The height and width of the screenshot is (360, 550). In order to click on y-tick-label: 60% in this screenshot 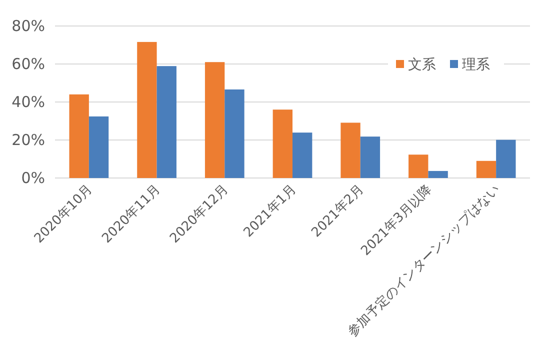, I will do `click(28, 64)`.